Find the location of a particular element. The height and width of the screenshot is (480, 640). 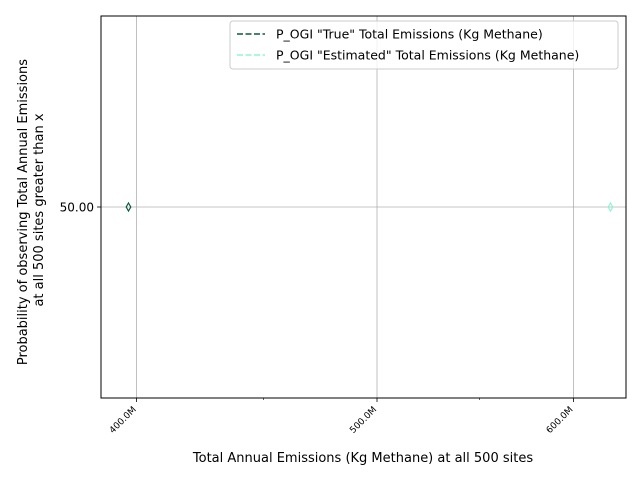

y-axis-label-line-2: at all 500 sites greater than x is located at coordinates (39, 209).